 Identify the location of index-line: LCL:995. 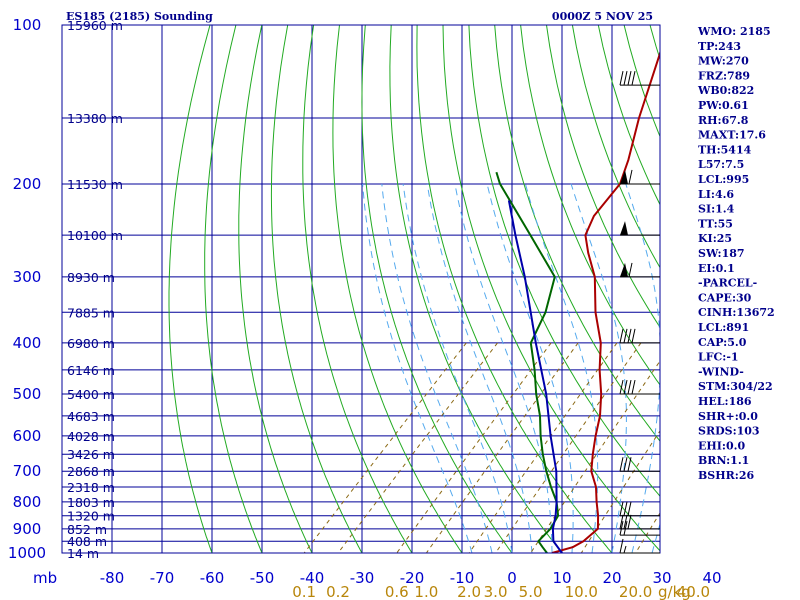
(723, 179).